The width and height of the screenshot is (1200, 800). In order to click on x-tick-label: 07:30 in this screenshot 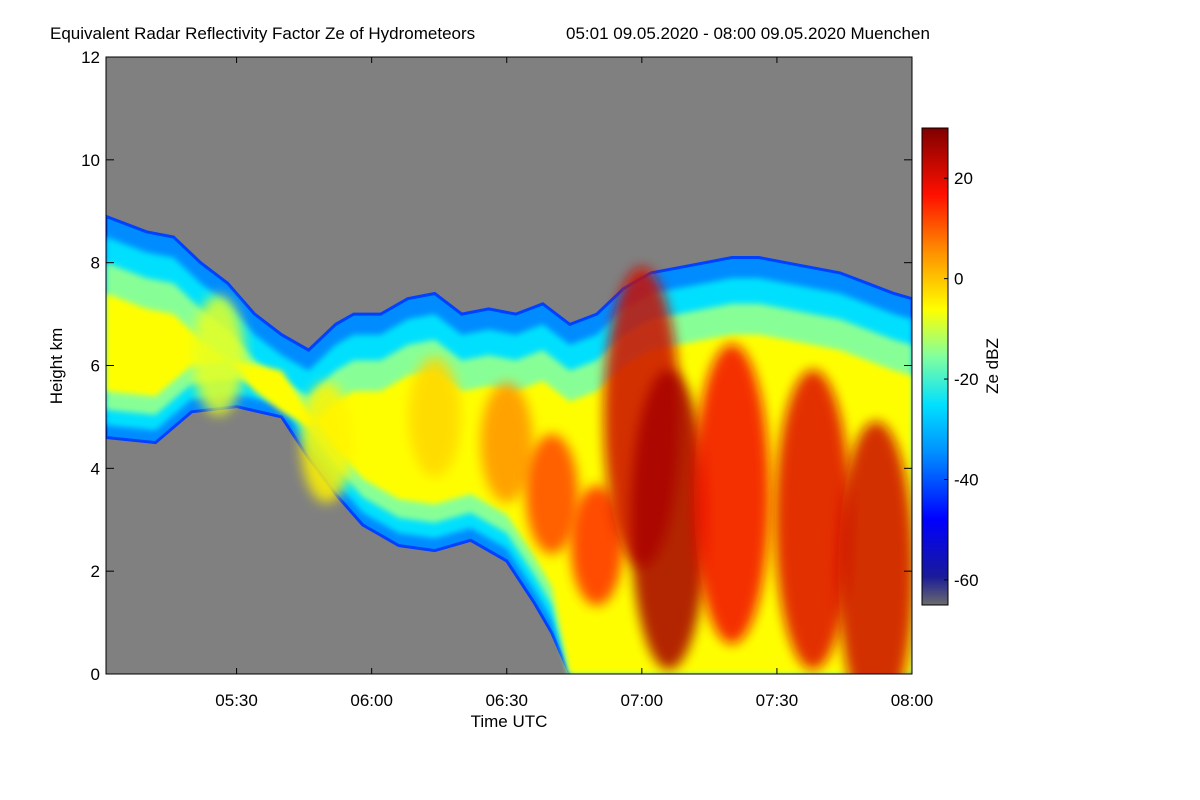, I will do `click(777, 700)`.